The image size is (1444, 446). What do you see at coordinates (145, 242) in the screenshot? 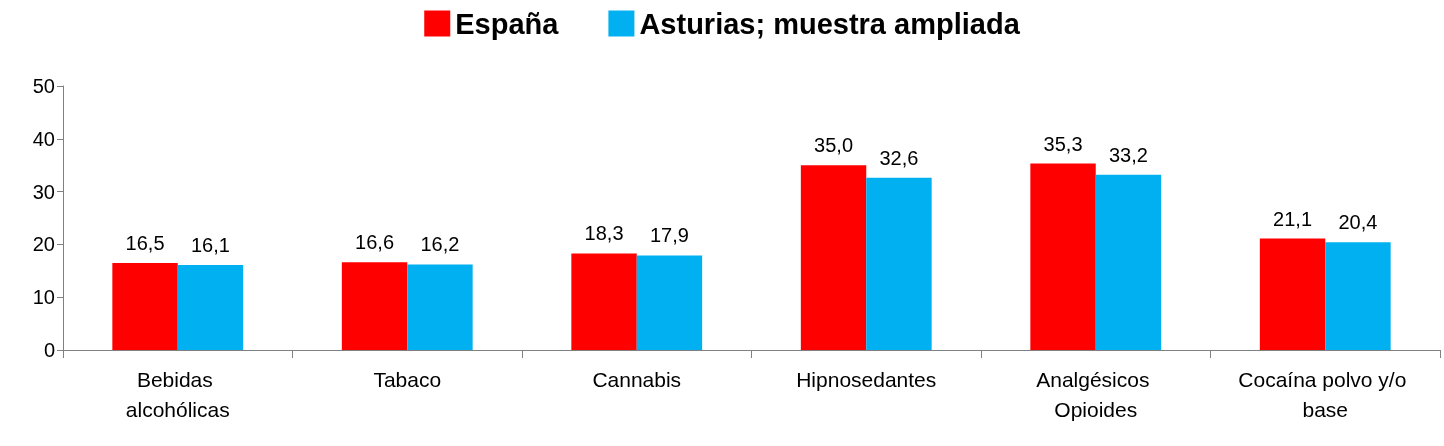
I see `data-label: 16,5` at bounding box center [145, 242].